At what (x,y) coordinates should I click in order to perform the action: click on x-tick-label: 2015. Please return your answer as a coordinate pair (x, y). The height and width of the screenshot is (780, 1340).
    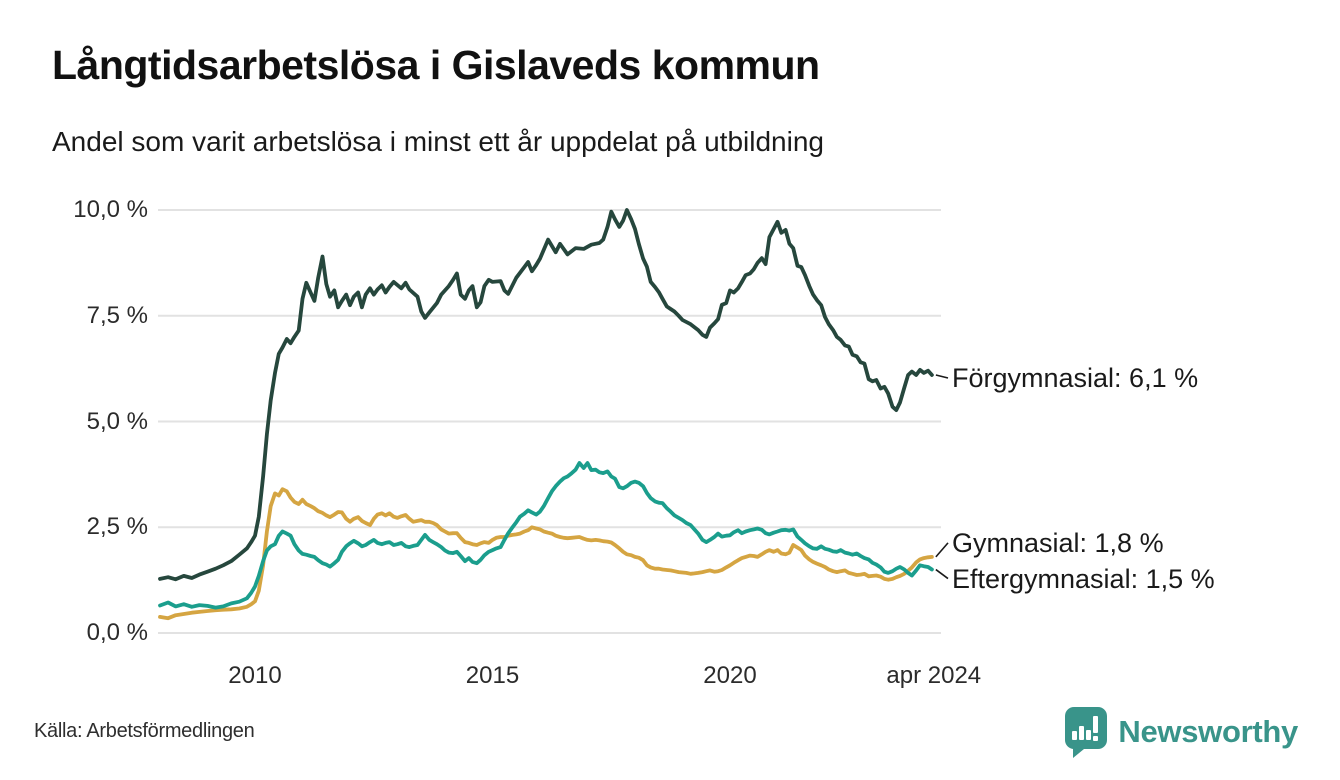
    Looking at the image, I should click on (492, 675).